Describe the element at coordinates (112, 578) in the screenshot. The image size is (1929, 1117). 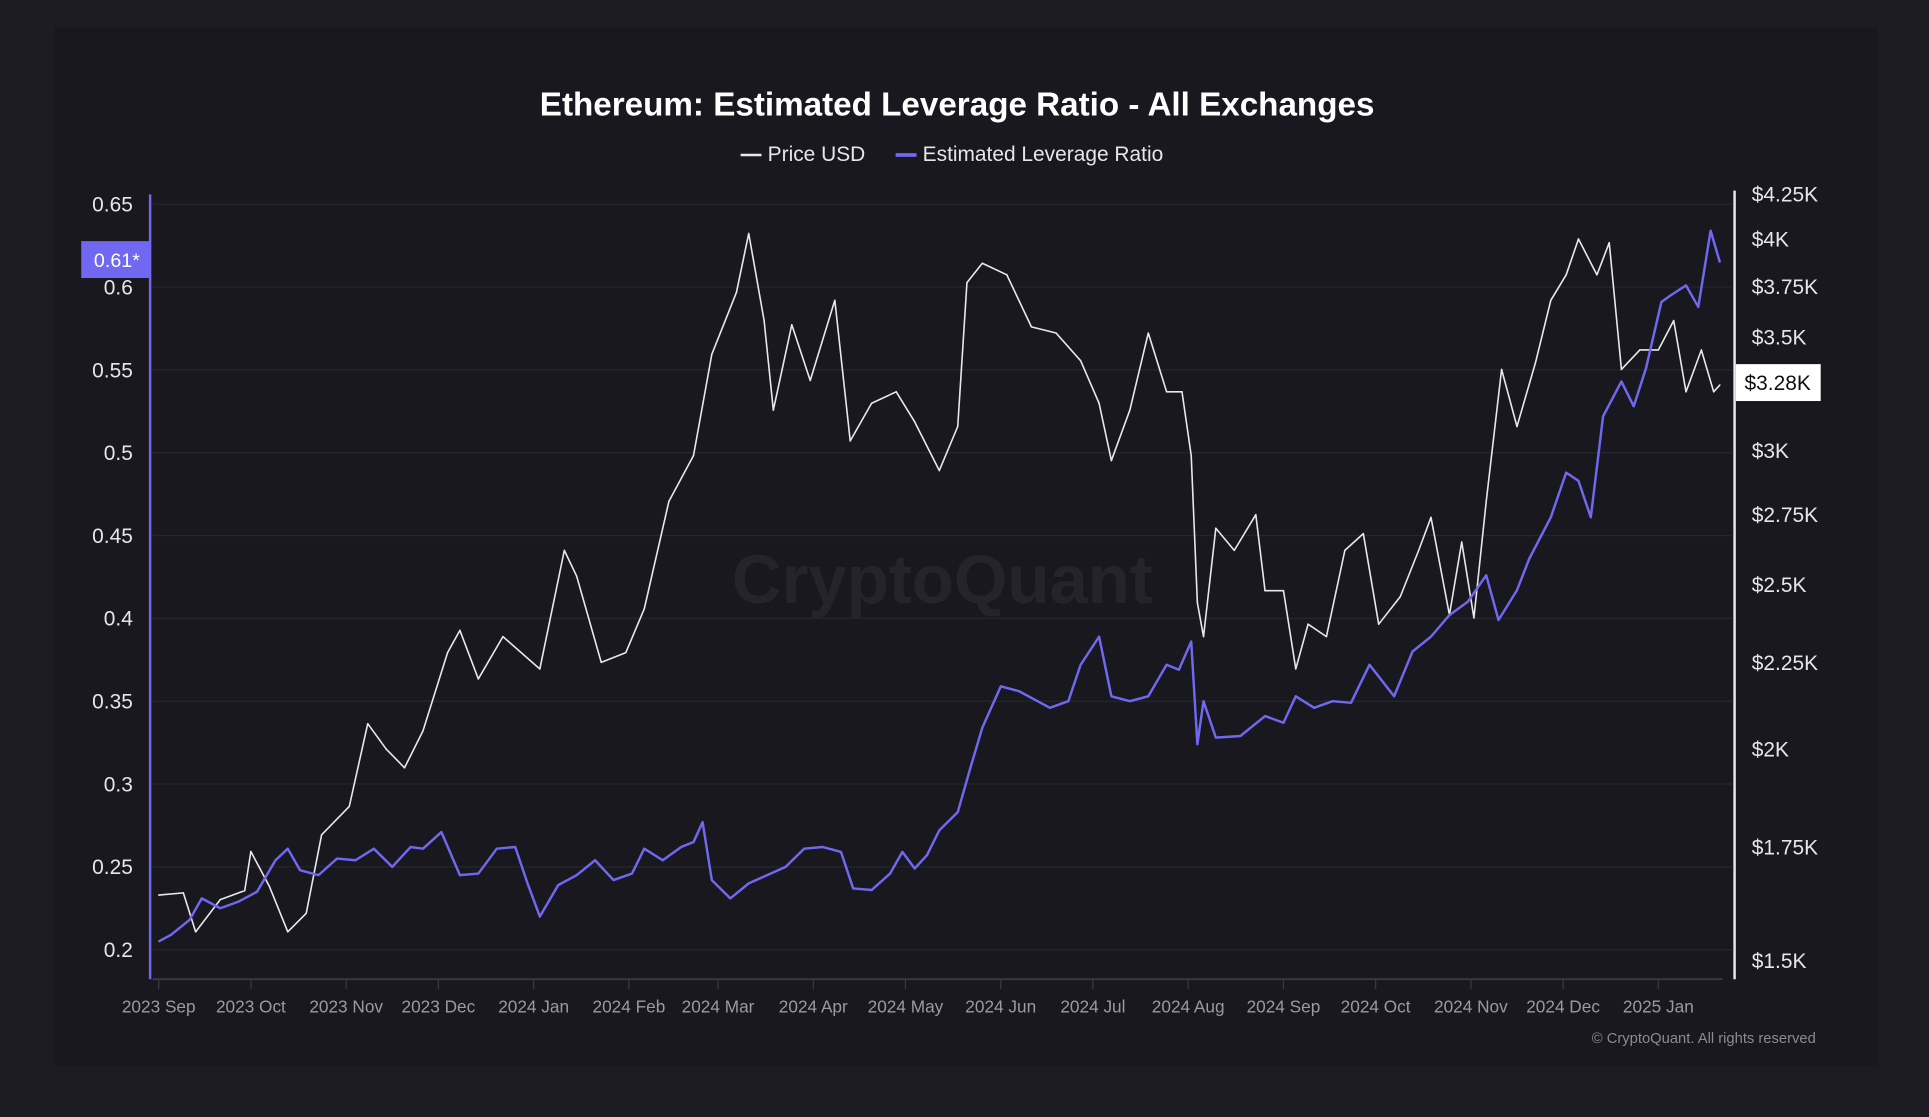
I see `left-axis-ticks: 0.2 0.25 0.3 0.35 0.4 0.45 0.5 0.55 0.6 0.65` at that location.